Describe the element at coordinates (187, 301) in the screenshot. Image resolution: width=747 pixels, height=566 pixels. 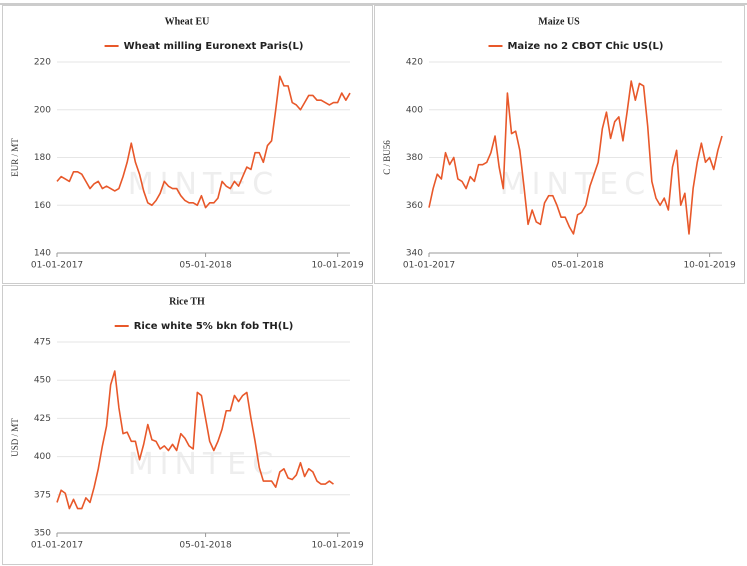
I see `chart-title: Rice TH` at that location.